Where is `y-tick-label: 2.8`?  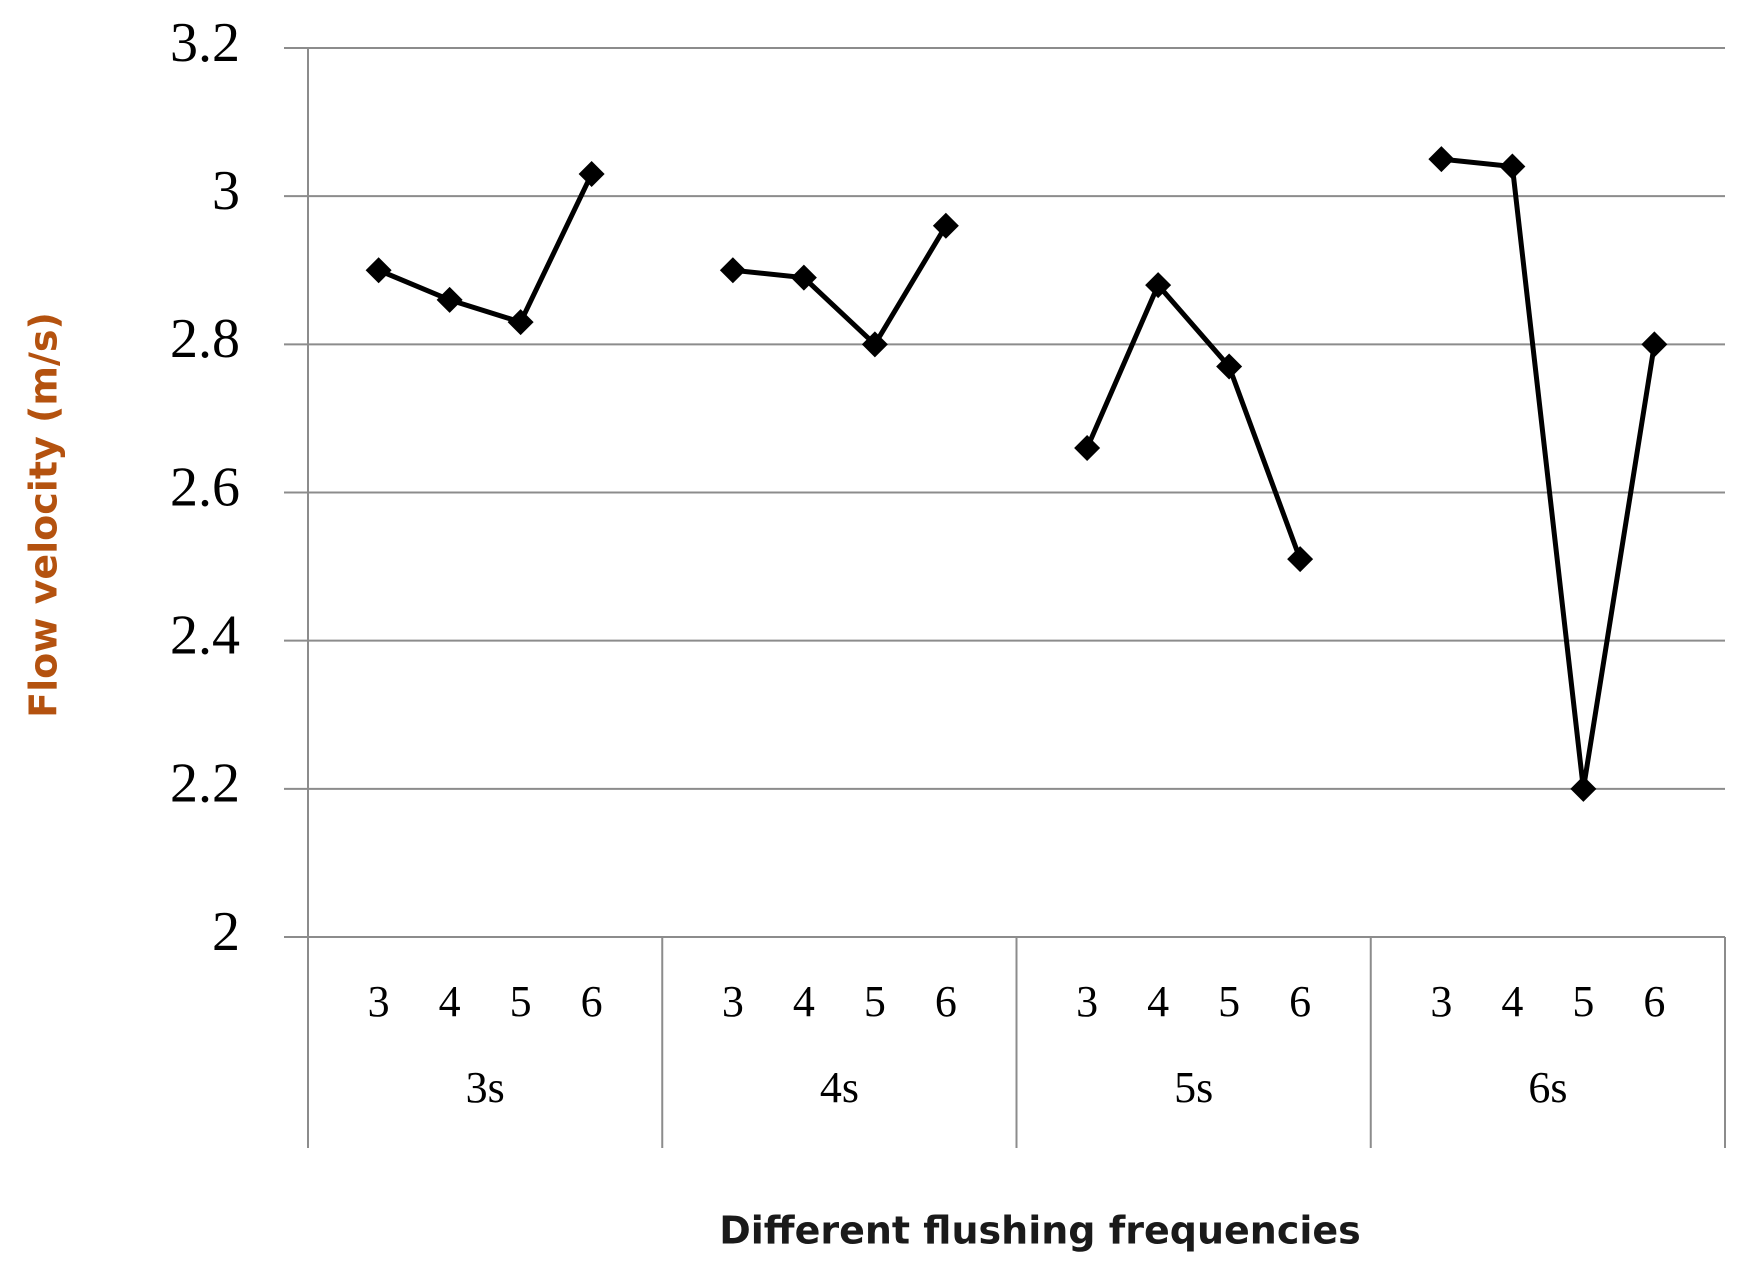 y-tick-label: 2.8 is located at coordinates (205, 339).